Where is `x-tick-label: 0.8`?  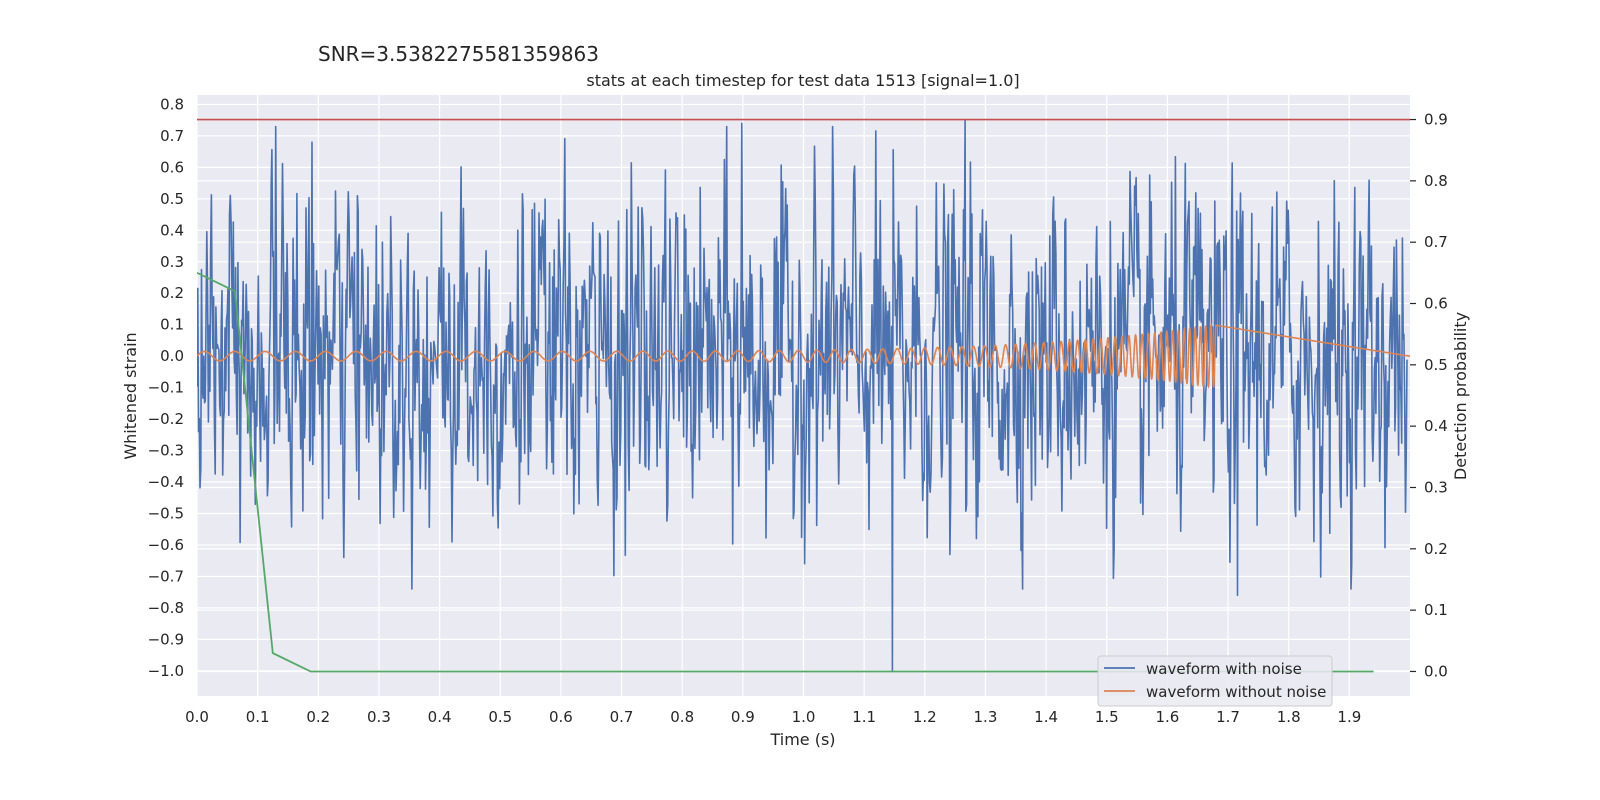
x-tick-label: 0.8 is located at coordinates (682, 717).